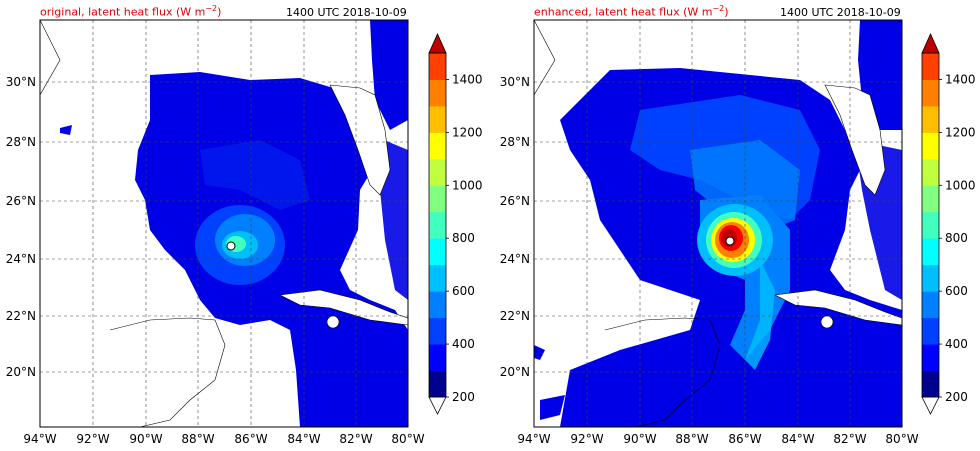 The image size is (980, 451). What do you see at coordinates (455, 224) in the screenshot?
I see `colorbar-original: 200 400 600 800 1000 1200 1400` at bounding box center [455, 224].